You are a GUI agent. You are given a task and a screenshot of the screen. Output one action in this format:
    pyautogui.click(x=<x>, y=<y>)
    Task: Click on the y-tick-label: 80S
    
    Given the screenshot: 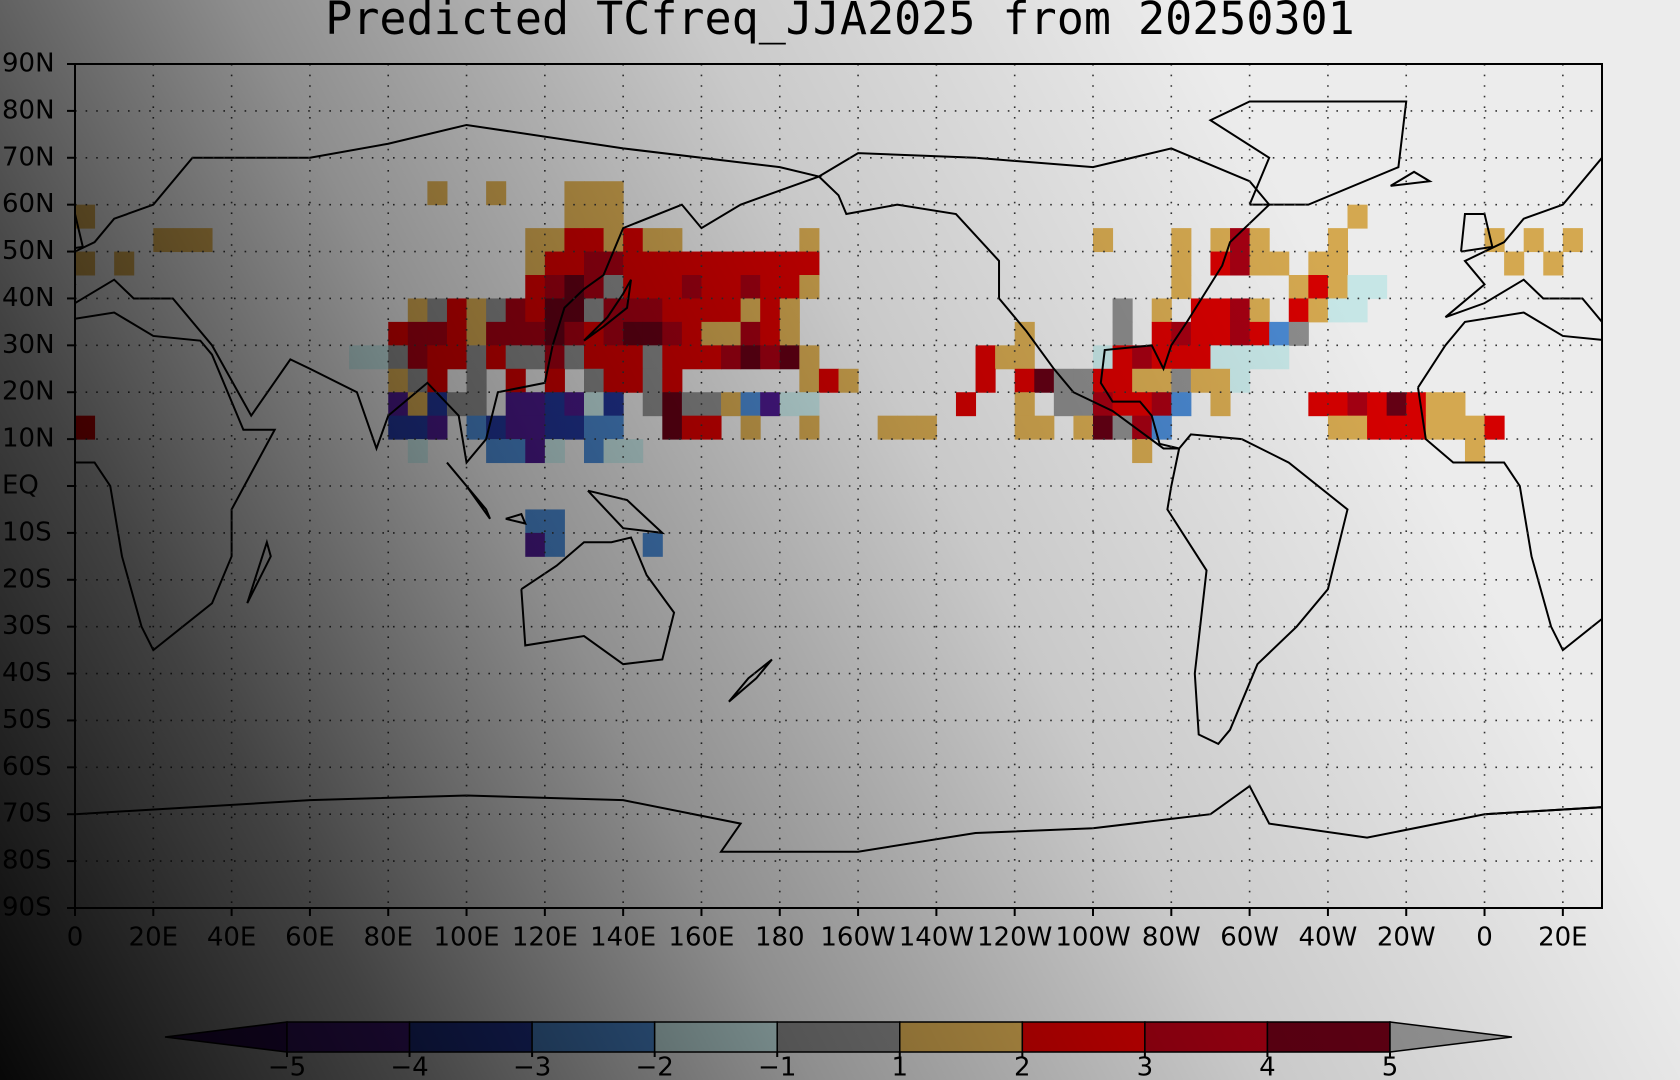 What is the action you would take?
    pyautogui.click(x=27, y=861)
    